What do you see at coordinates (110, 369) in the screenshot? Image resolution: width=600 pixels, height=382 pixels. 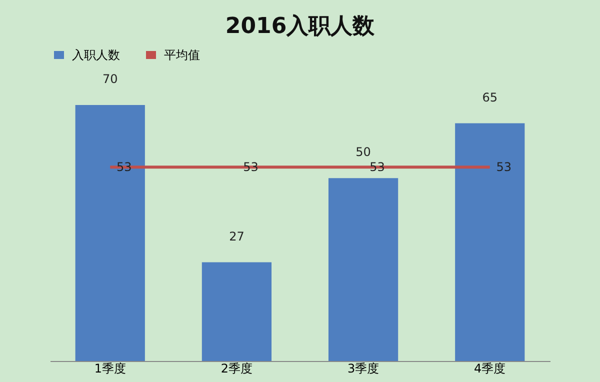 I see `x-tick-label: 1季度` at bounding box center [110, 369].